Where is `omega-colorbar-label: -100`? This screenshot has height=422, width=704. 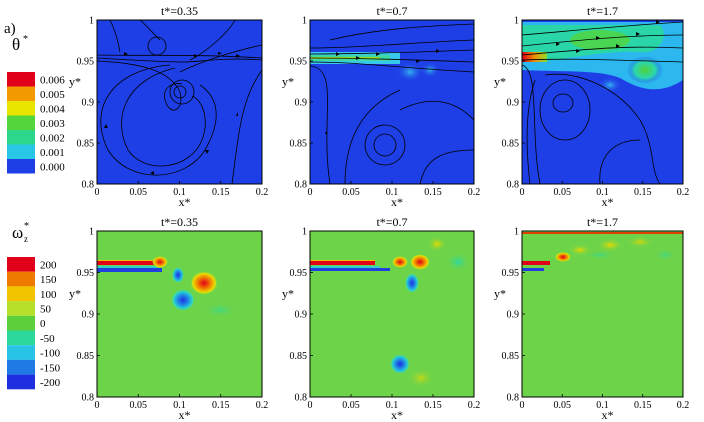
omega-colorbar-label: -100 is located at coordinates (50, 354).